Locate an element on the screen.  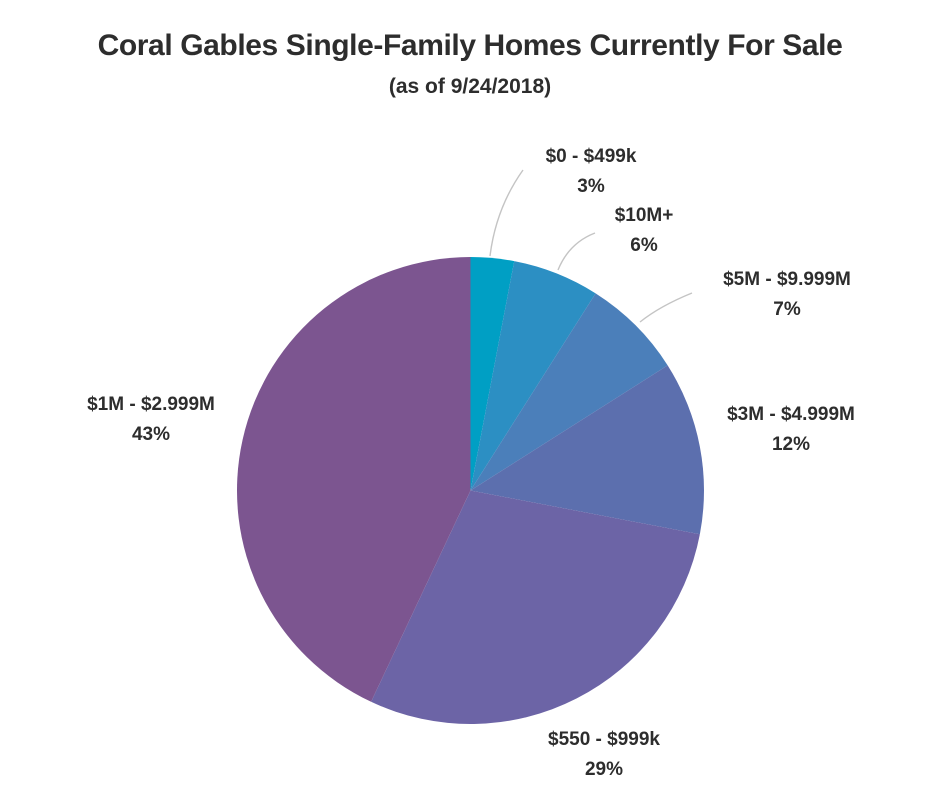
slice-label-3: $3M - $4.999M 12% is located at coordinates (791, 430).